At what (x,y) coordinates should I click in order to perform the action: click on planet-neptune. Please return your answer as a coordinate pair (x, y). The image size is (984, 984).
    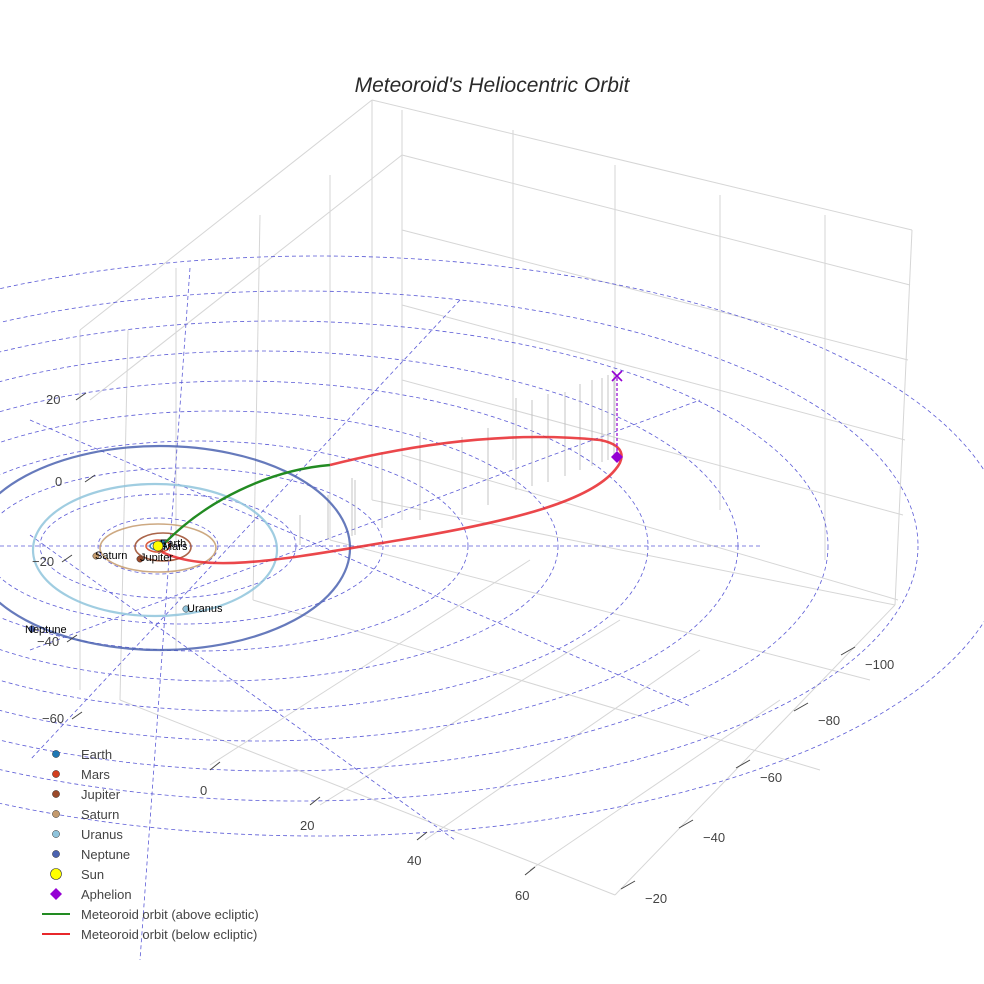
    Looking at the image, I should click on (32, 629).